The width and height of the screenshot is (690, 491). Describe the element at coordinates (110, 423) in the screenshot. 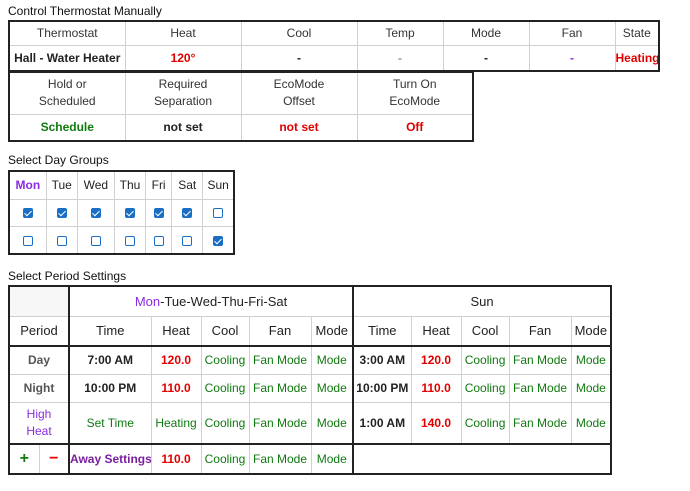

I see `g1-time-cell: Set Time` at that location.